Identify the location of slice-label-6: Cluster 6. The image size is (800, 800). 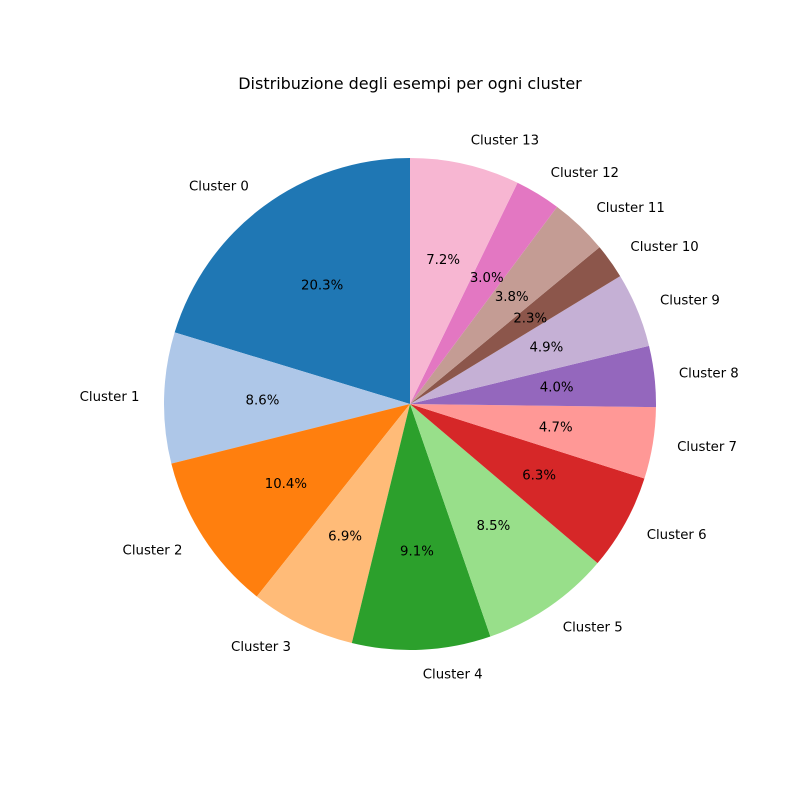
(677, 535).